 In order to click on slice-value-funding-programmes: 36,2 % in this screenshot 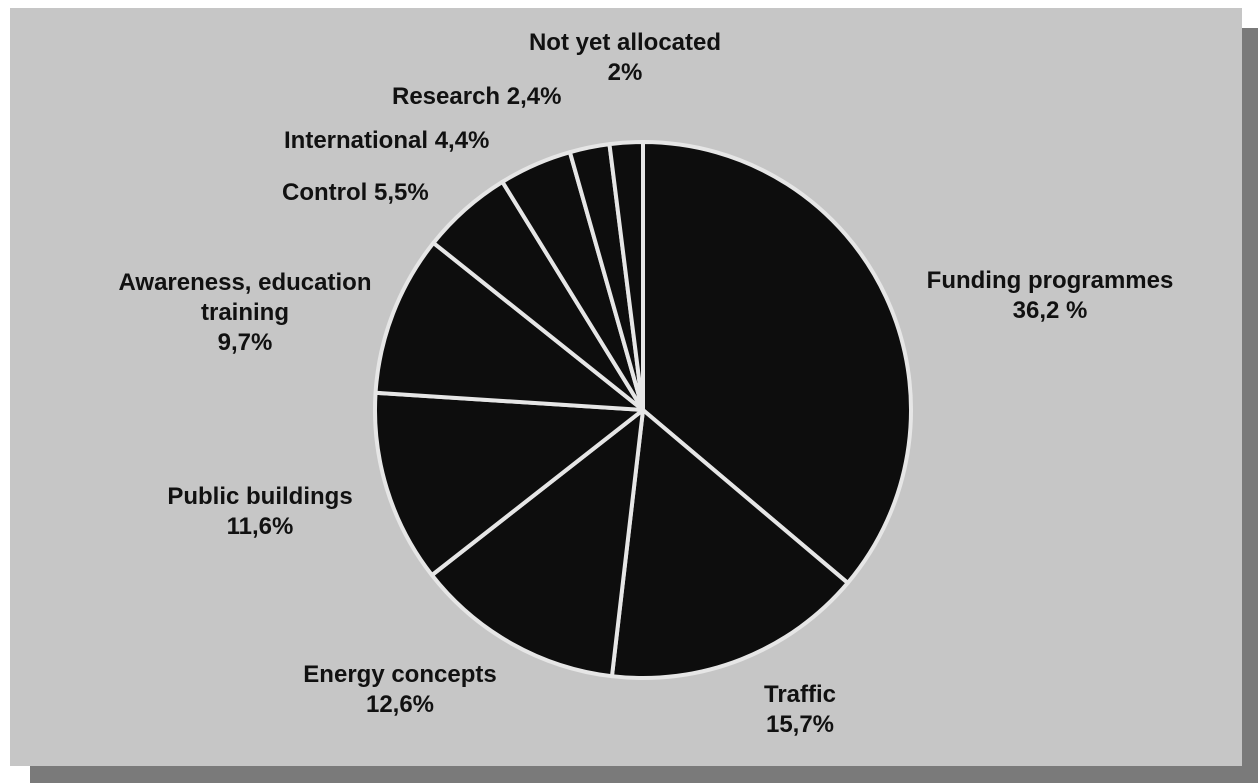, I will do `click(1050, 310)`.